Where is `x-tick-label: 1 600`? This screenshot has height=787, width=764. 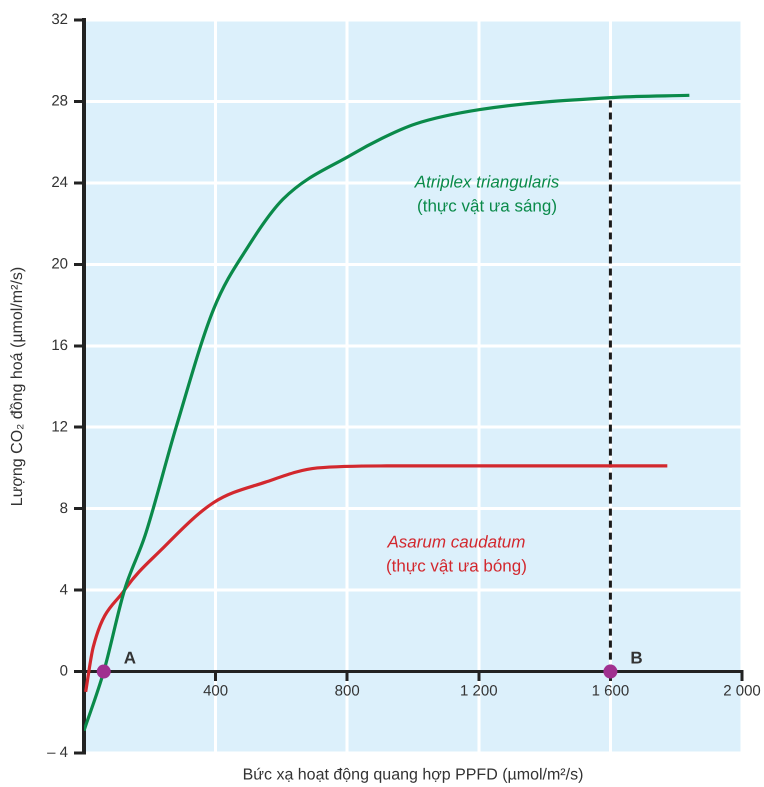
x-tick-label: 1 600 is located at coordinates (611, 691).